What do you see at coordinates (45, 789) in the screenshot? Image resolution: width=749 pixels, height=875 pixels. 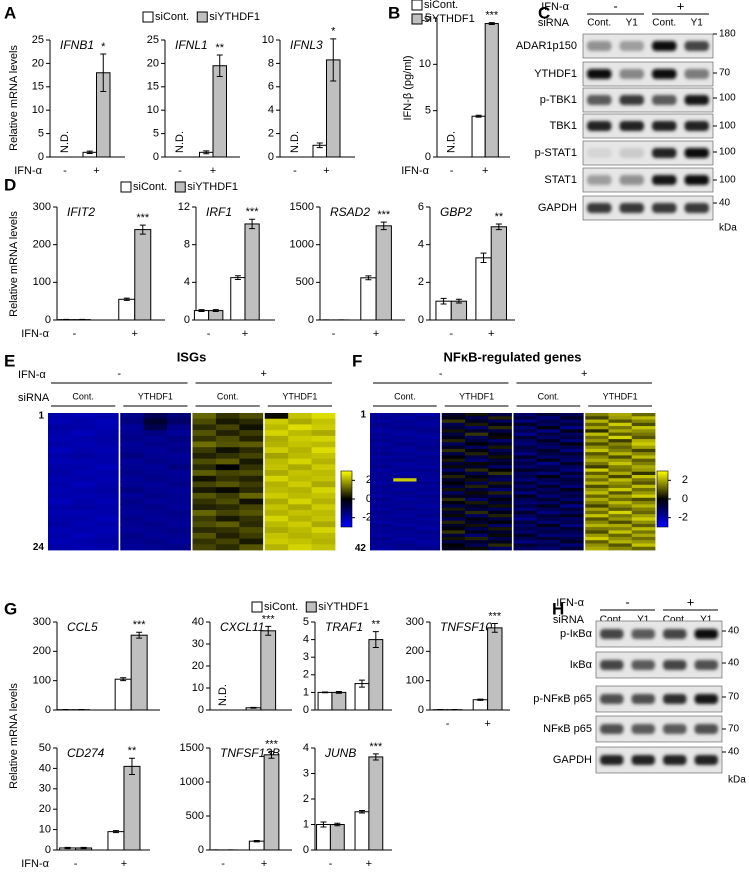 I see `y-tick-label: 30` at bounding box center [45, 789].